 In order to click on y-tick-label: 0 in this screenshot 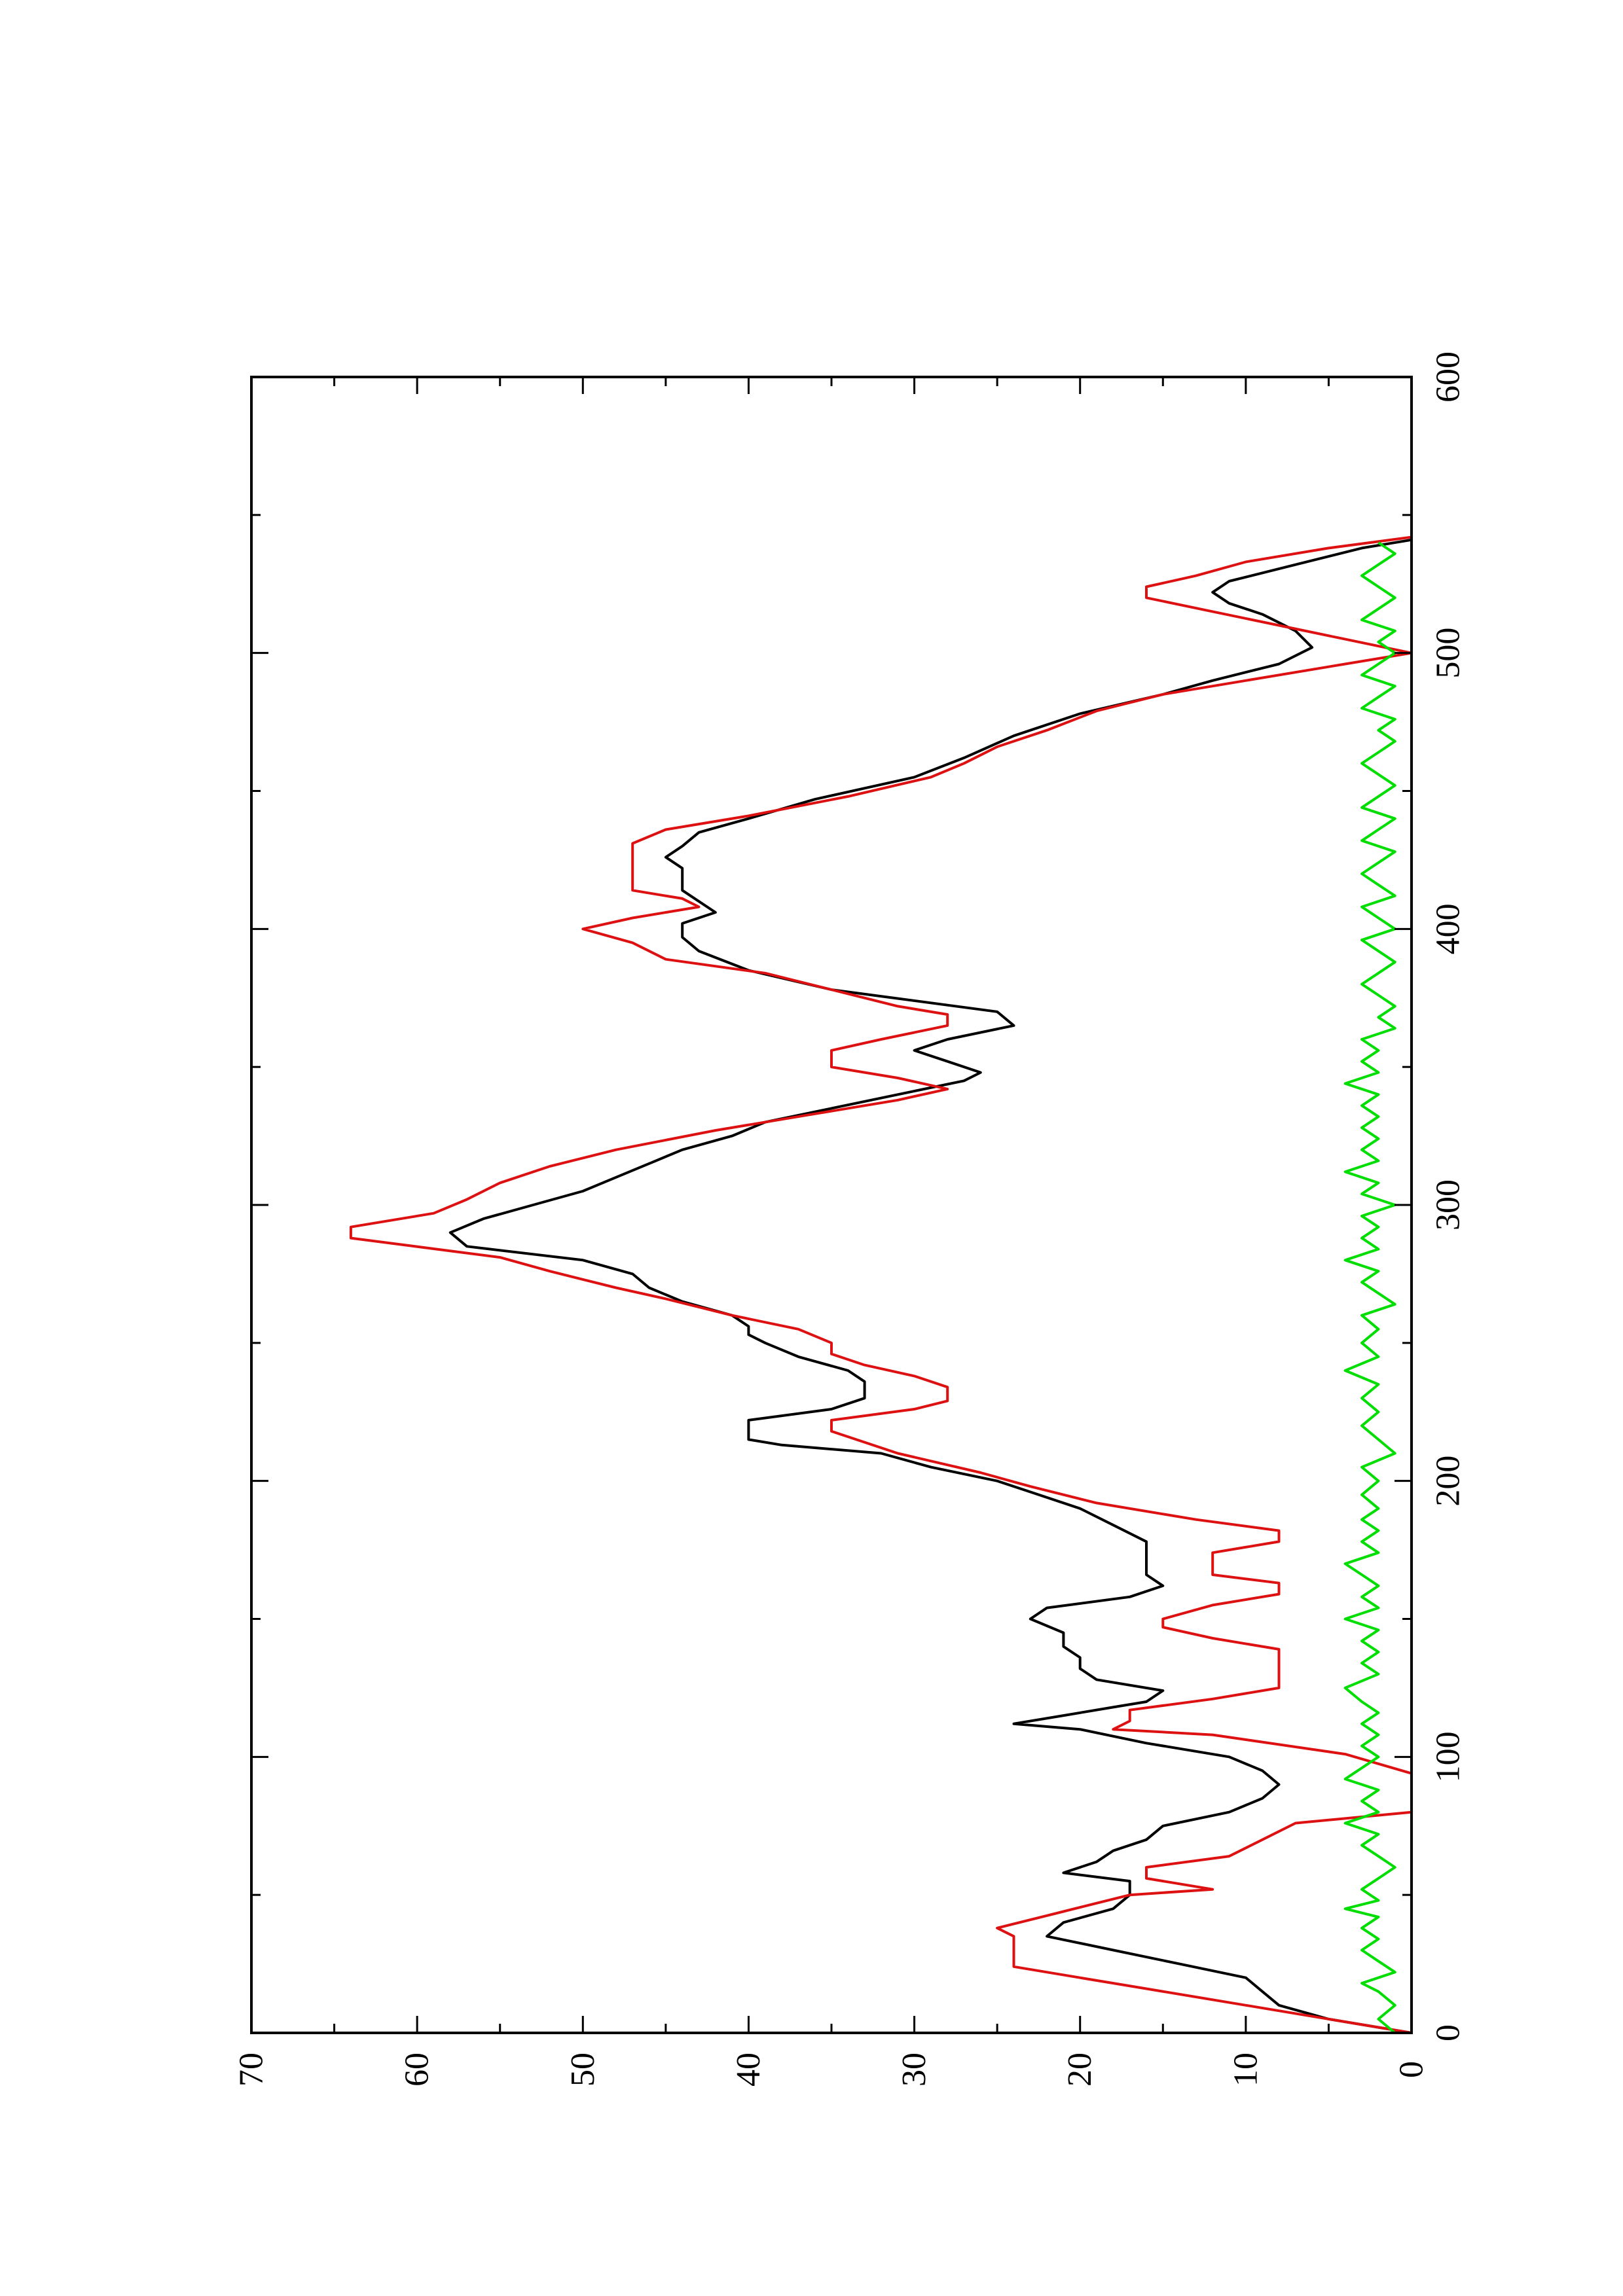, I will do `click(1412, 2069)`.